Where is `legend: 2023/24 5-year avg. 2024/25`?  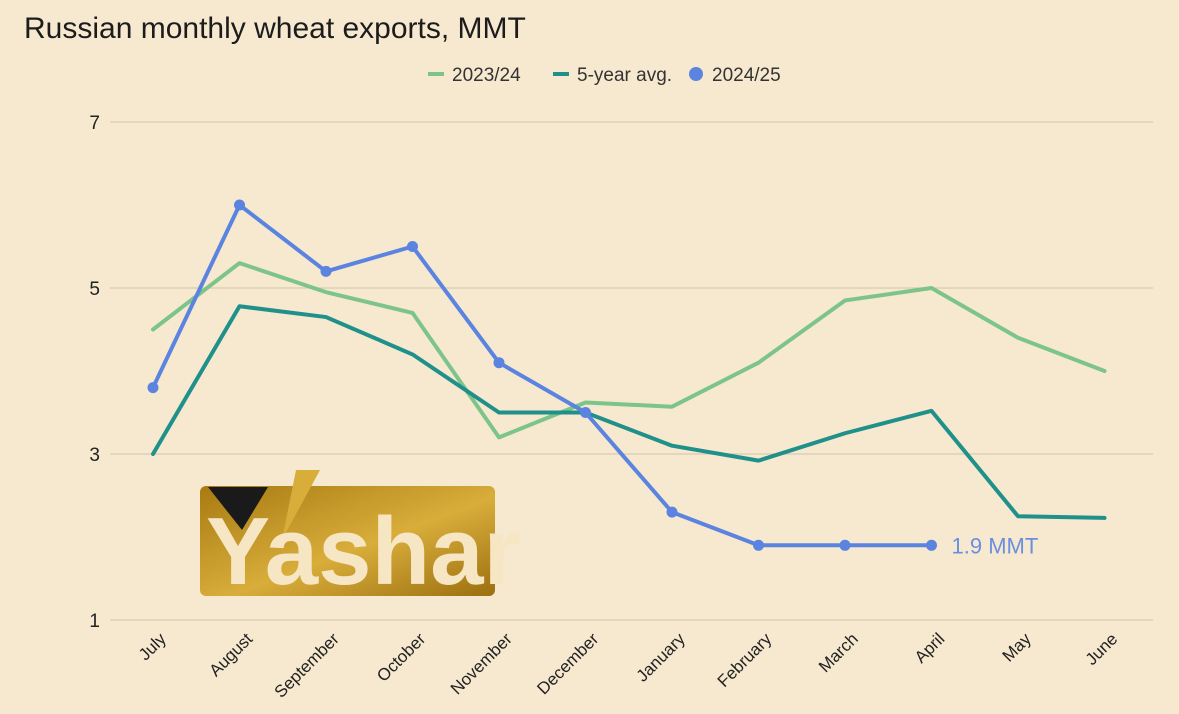
legend: 2023/24 5-year avg. 2024/25 is located at coordinates (604, 75).